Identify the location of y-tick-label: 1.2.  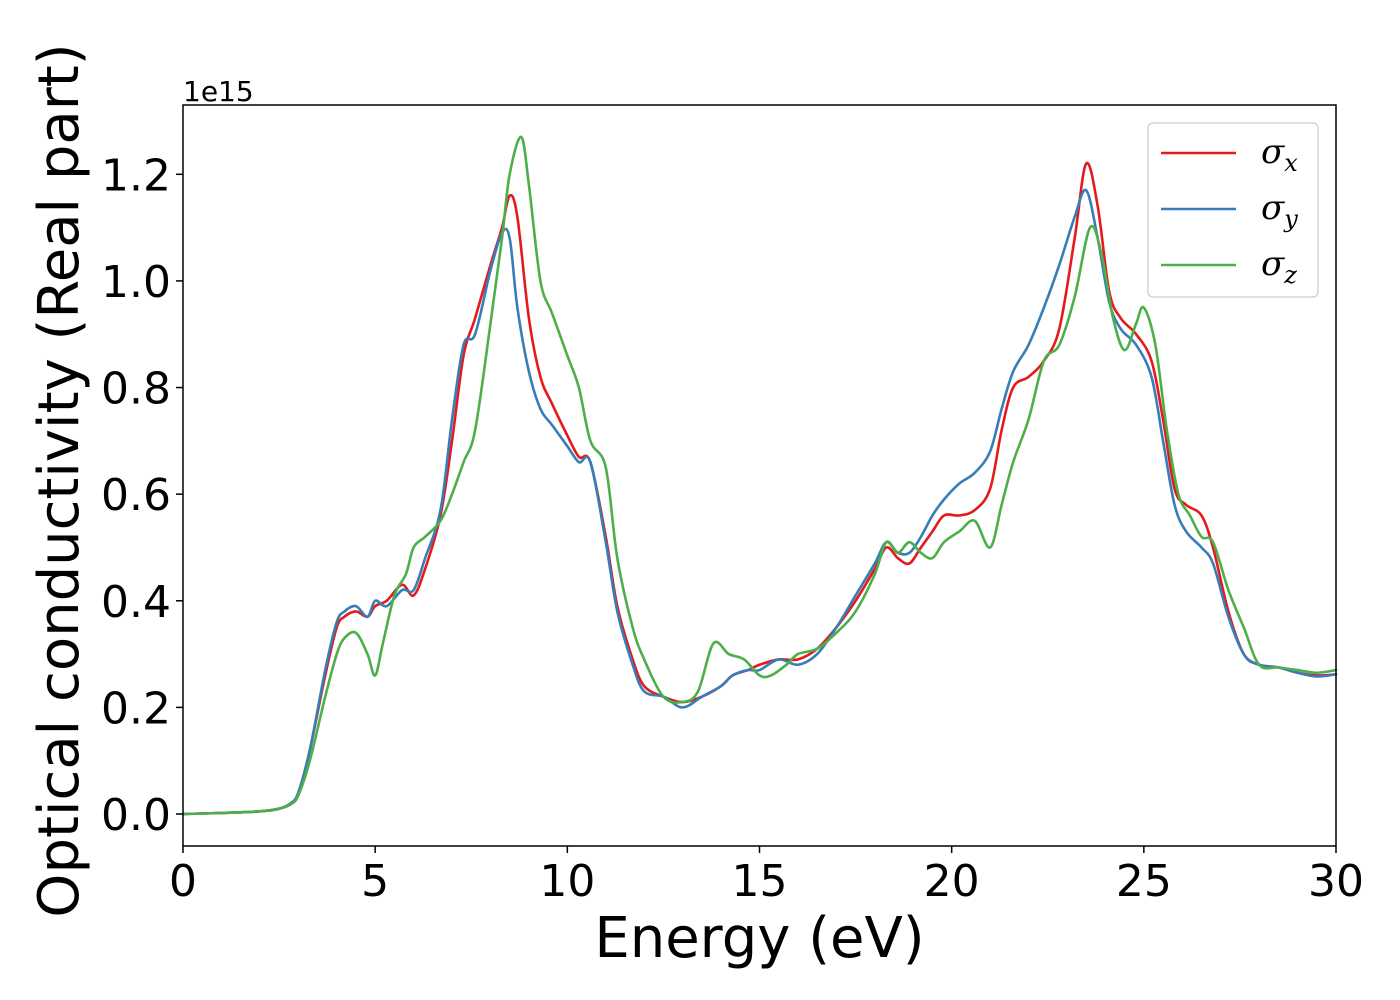
(136, 175).